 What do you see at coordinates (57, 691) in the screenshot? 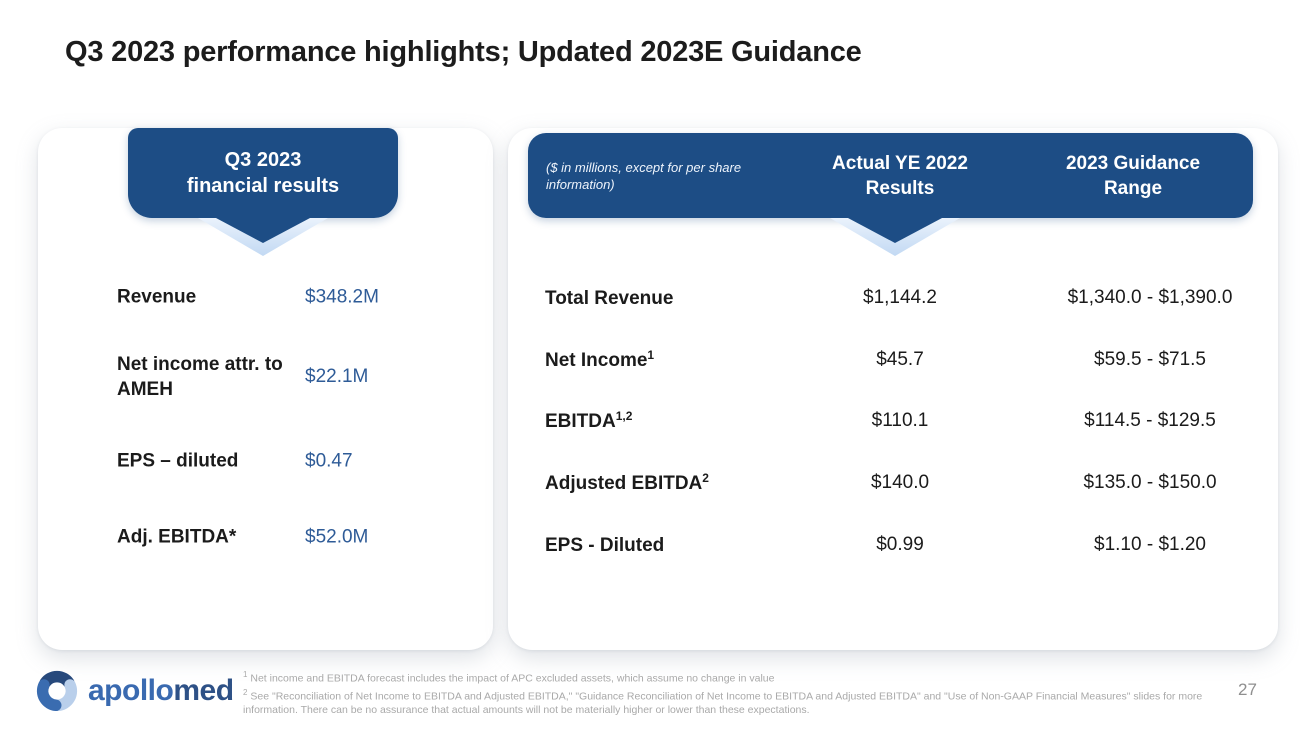
I see `apollomed-swirl-icon` at bounding box center [57, 691].